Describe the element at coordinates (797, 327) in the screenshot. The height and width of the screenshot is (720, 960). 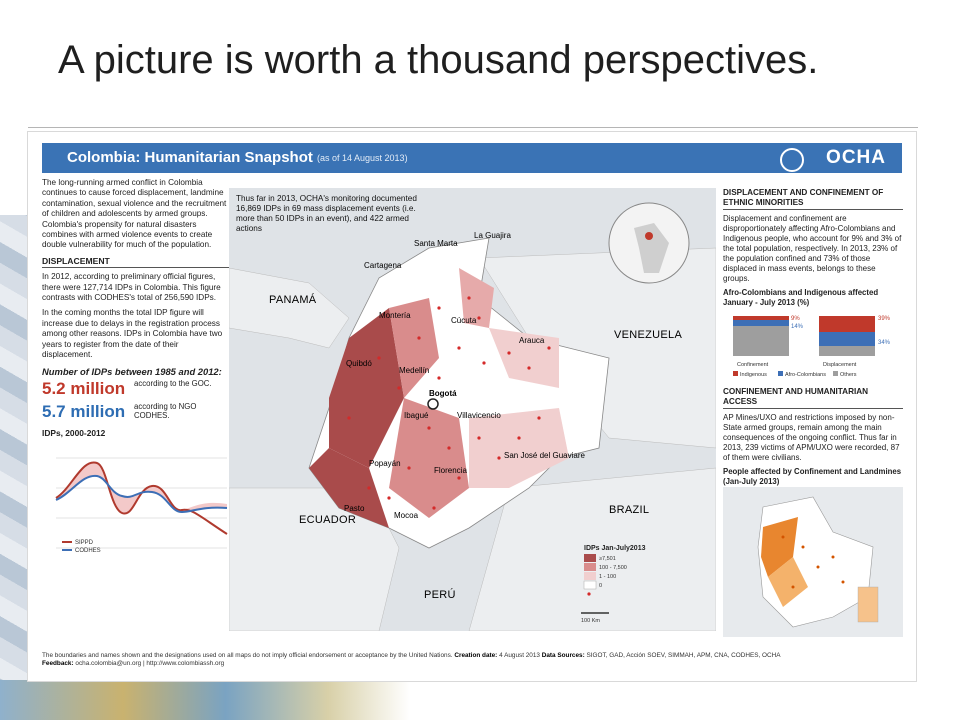
I see `confinement-afro-pct: 14%` at that location.